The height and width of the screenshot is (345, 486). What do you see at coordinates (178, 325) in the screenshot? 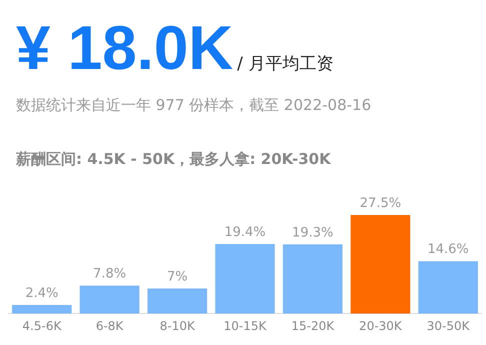
I see `x-tick-label: 8-10K` at bounding box center [178, 325].